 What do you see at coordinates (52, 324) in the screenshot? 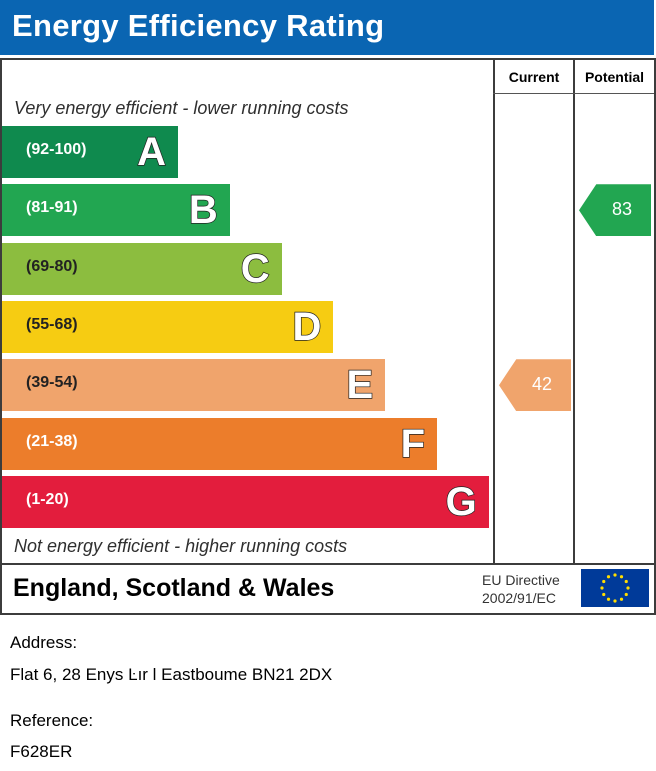
I see `band-range-label: (55-68)` at bounding box center [52, 324].